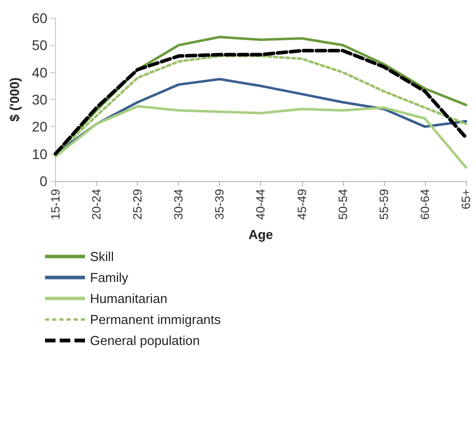 This screenshot has width=476, height=442. I want to click on y-tick-label: 50, so click(40, 45).